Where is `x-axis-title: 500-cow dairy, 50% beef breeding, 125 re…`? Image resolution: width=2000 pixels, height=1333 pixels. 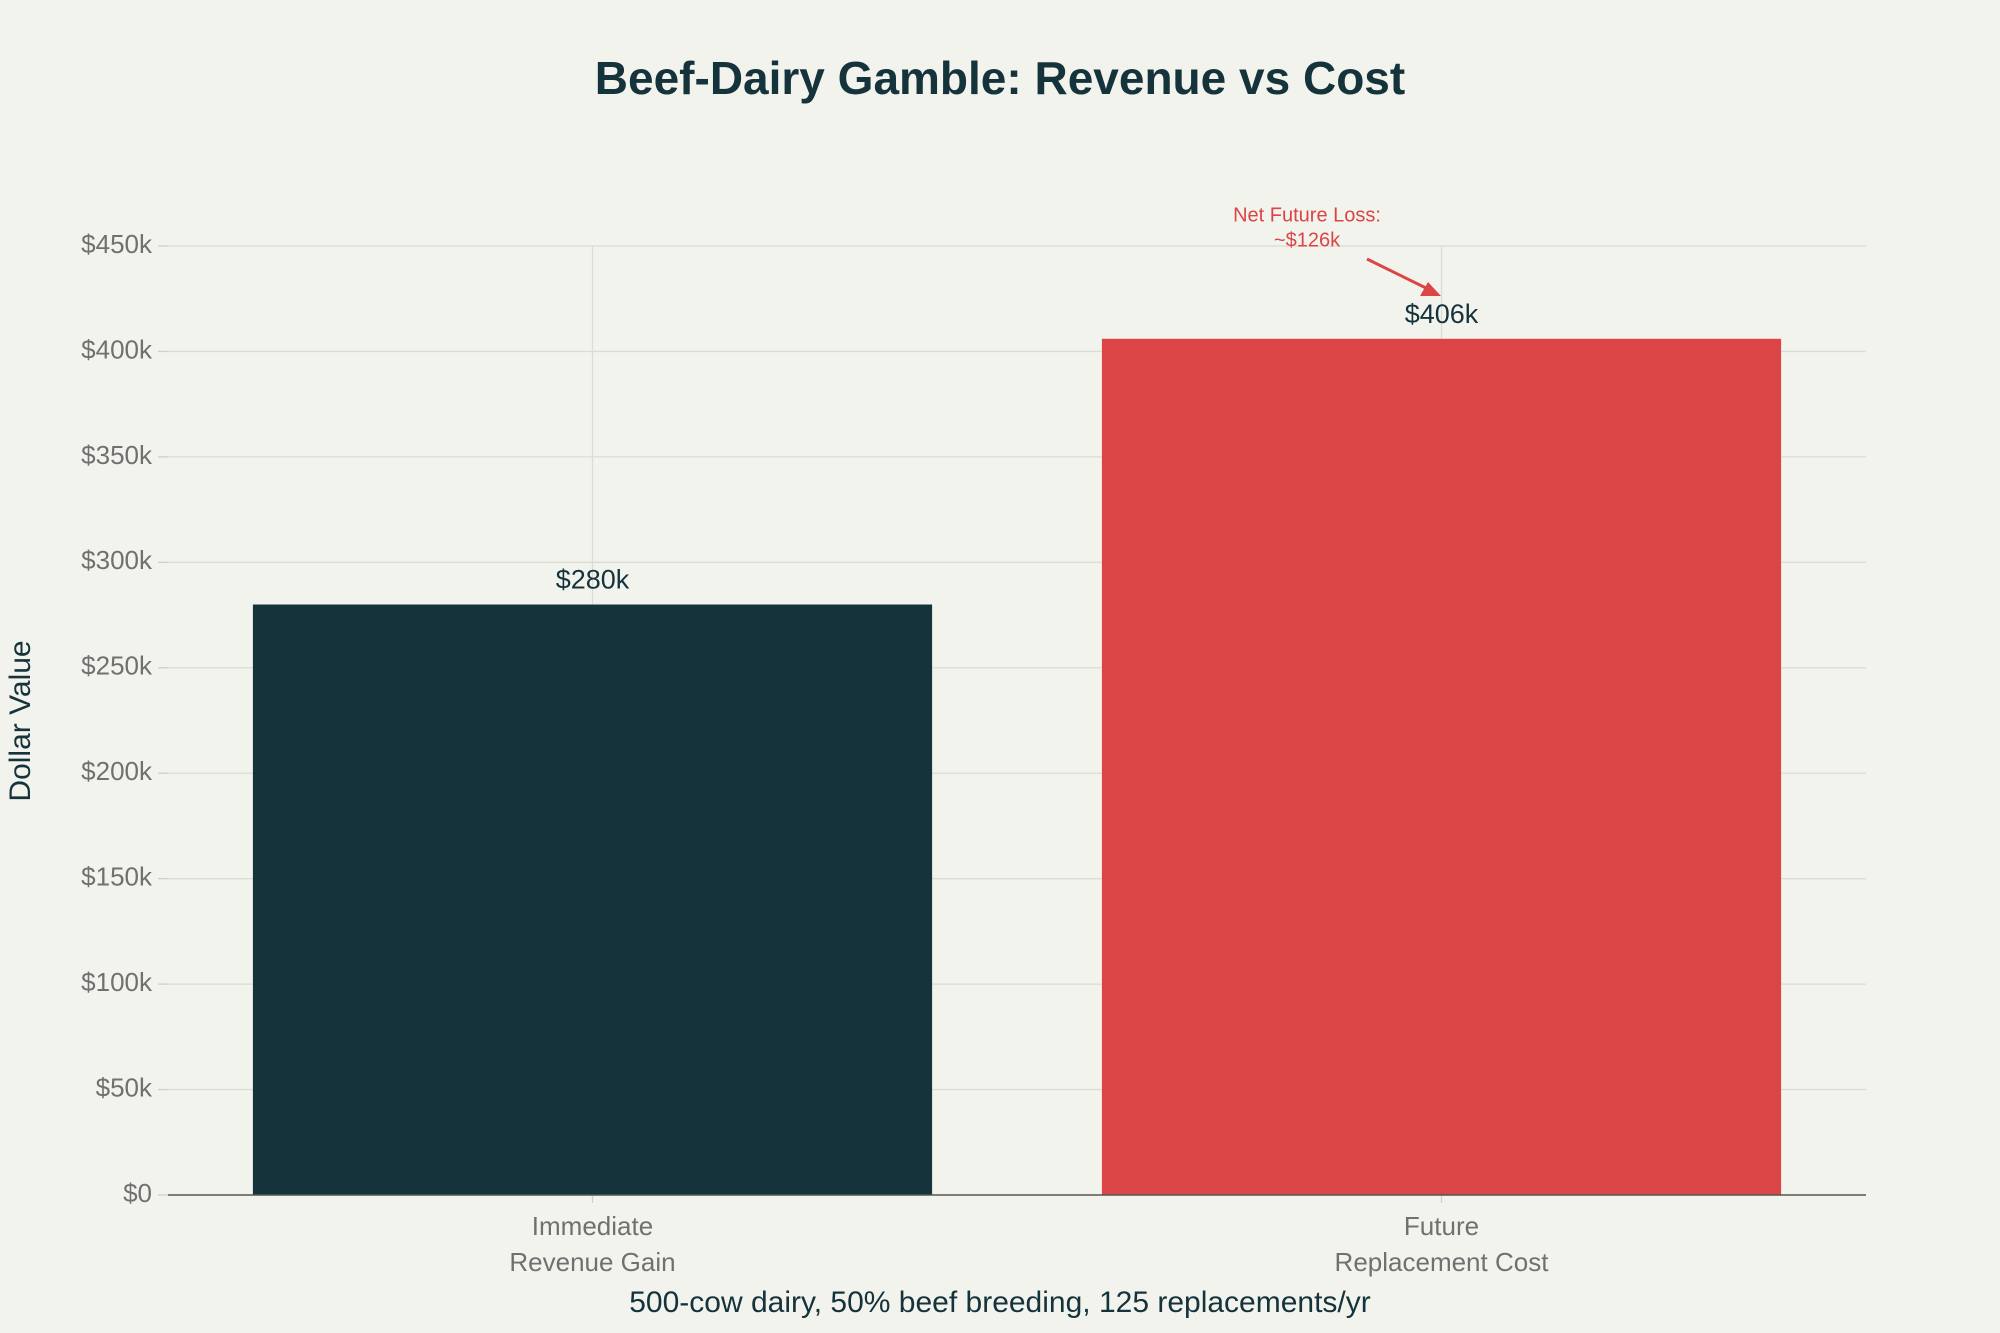 x-axis-title: 500-cow dairy, 50% beef breeding, 125 re… is located at coordinates (1000, 1302).